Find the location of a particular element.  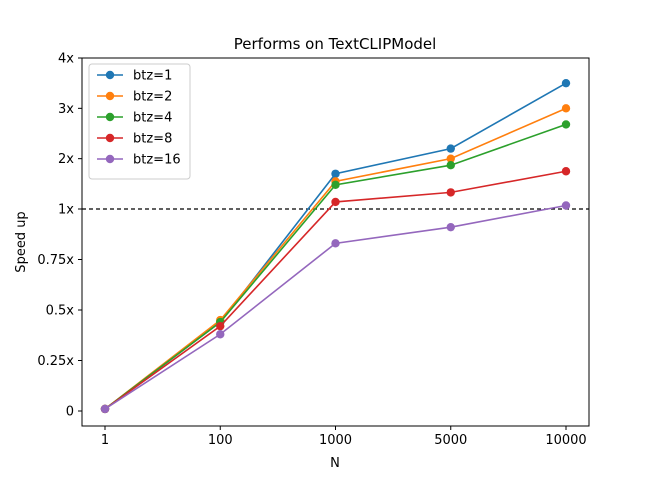

legend-swatch-marker-btz=16 is located at coordinates (110, 159).